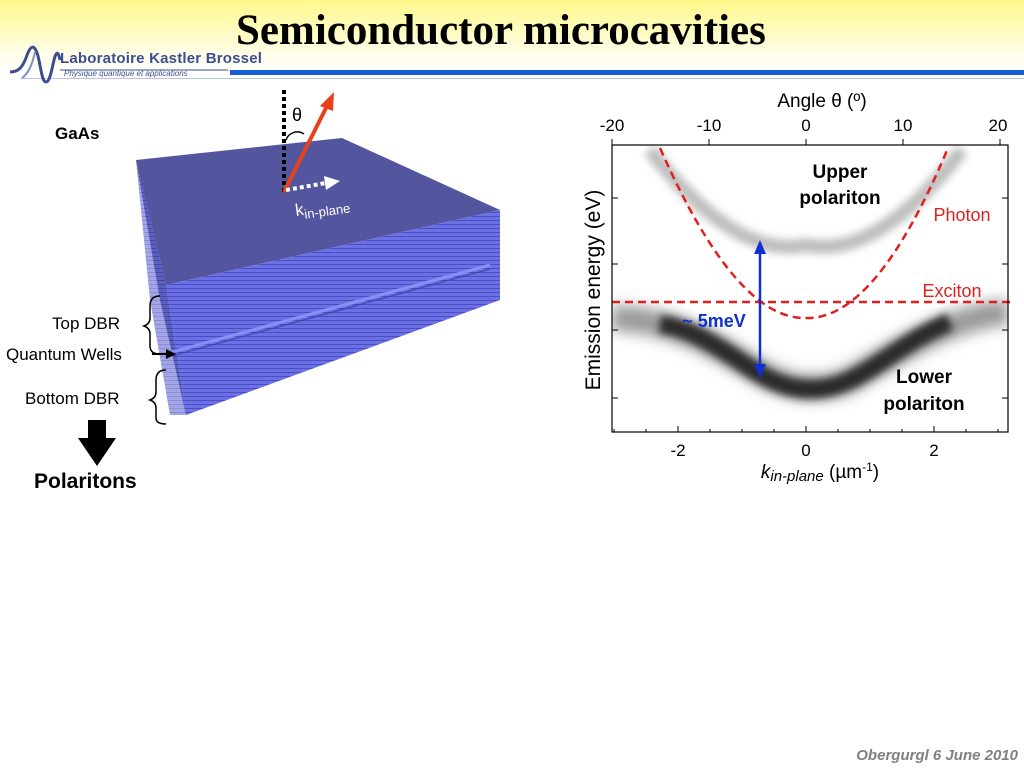  I want to click on bottom-dbr-brace, so click(157, 397).